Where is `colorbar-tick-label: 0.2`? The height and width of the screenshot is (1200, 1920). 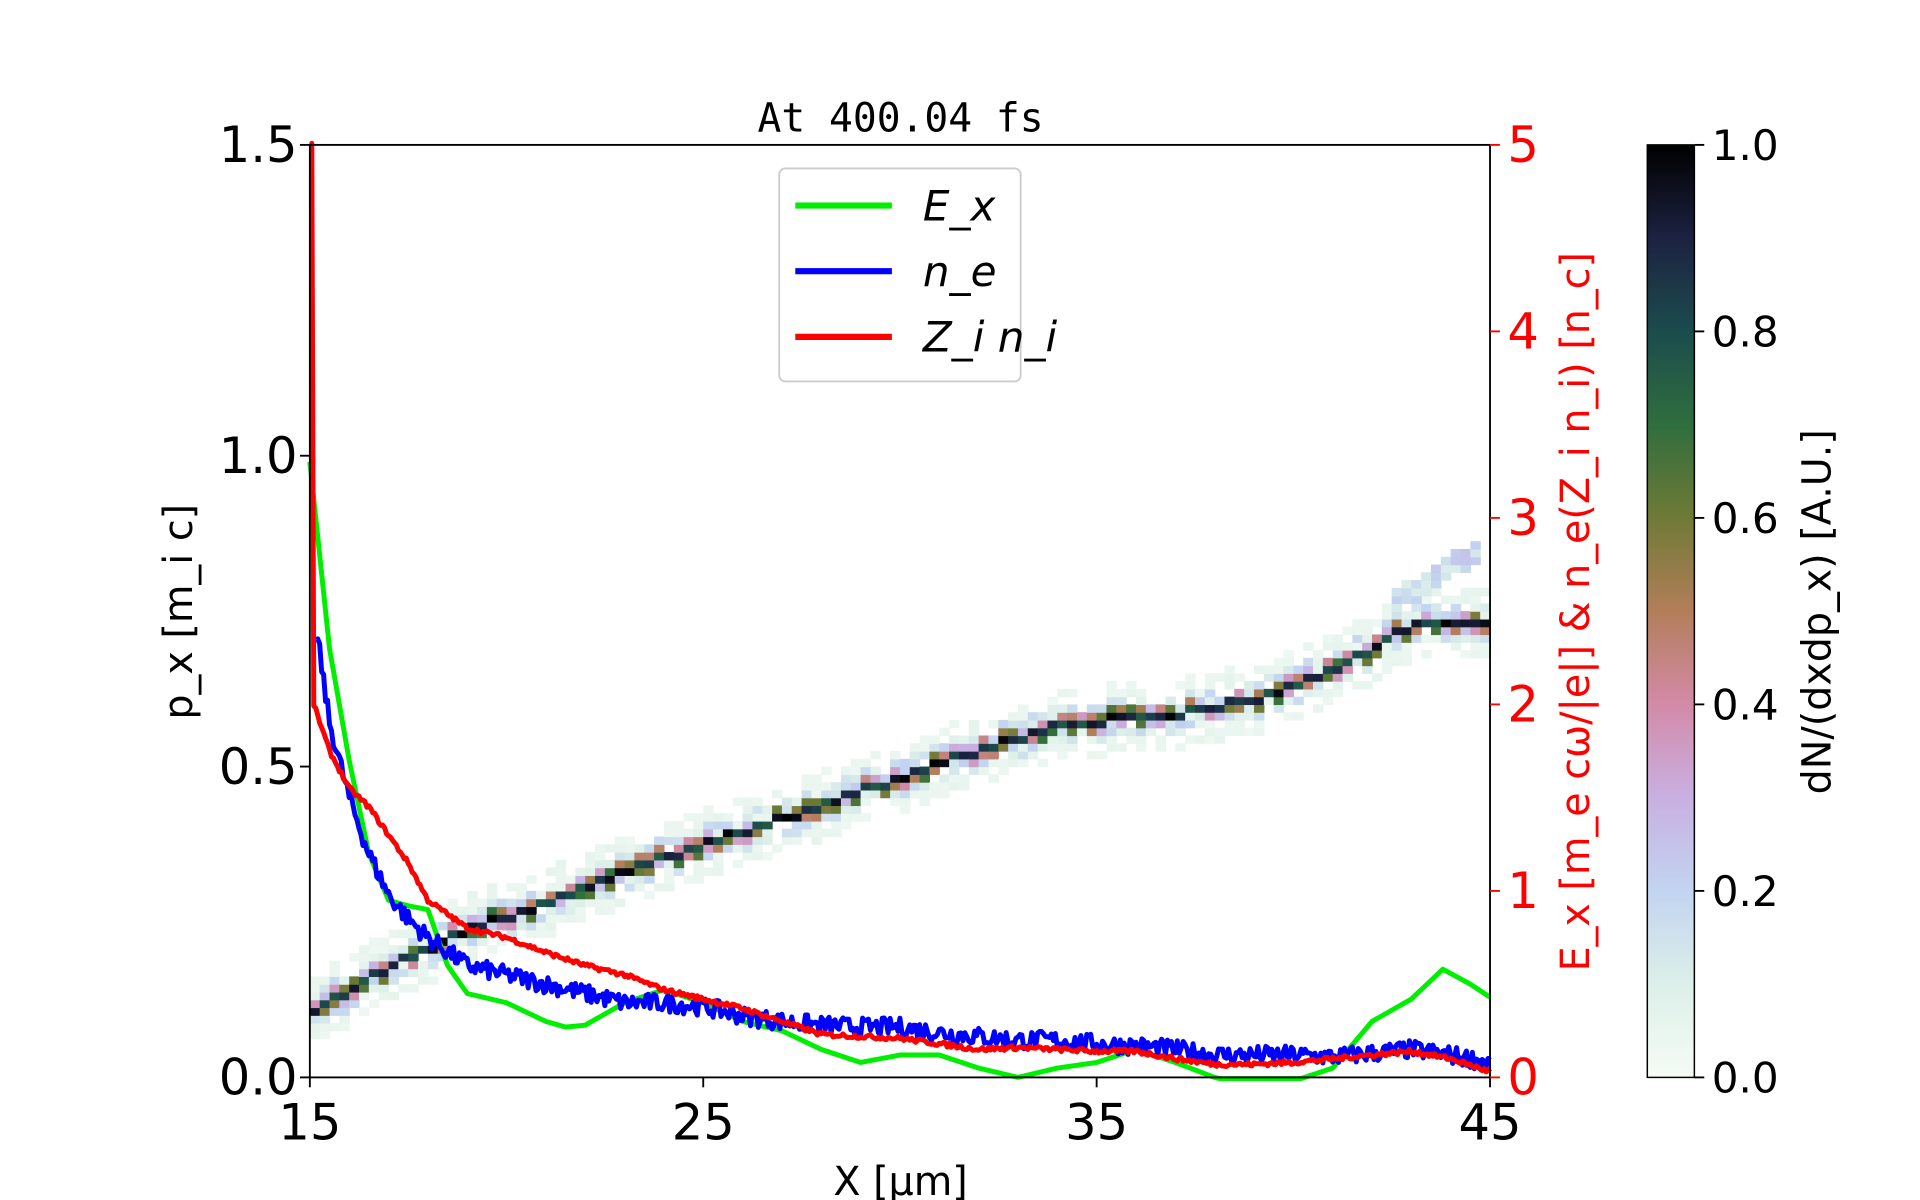 colorbar-tick-label: 0.2 is located at coordinates (1745, 891).